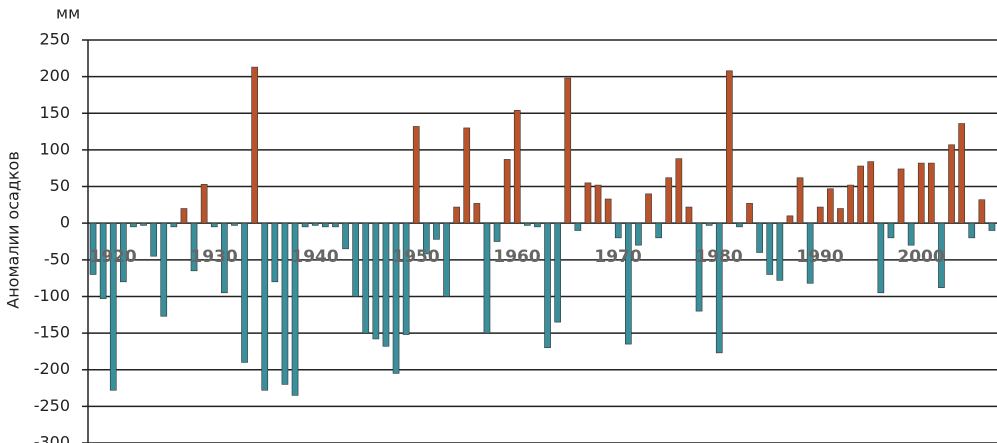 The width and height of the screenshot is (997, 443). What do you see at coordinates (60, 185) in the screenshot?
I see `y-tick-label: 50` at bounding box center [60, 185].